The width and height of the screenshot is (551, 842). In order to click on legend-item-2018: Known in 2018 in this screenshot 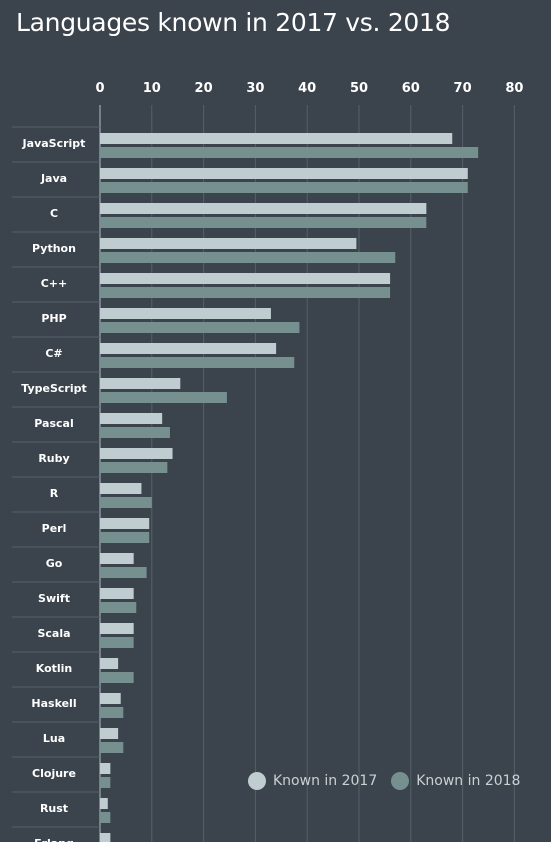, I will do `click(455, 781)`.